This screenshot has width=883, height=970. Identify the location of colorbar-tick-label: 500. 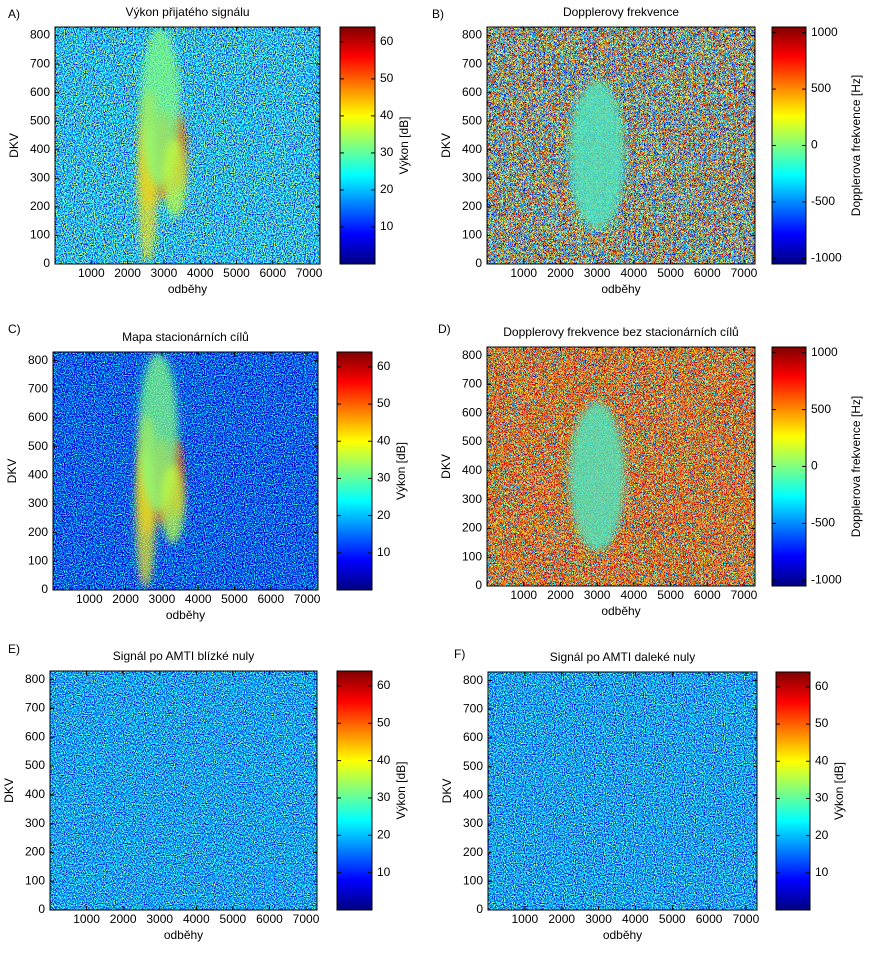
(821, 409).